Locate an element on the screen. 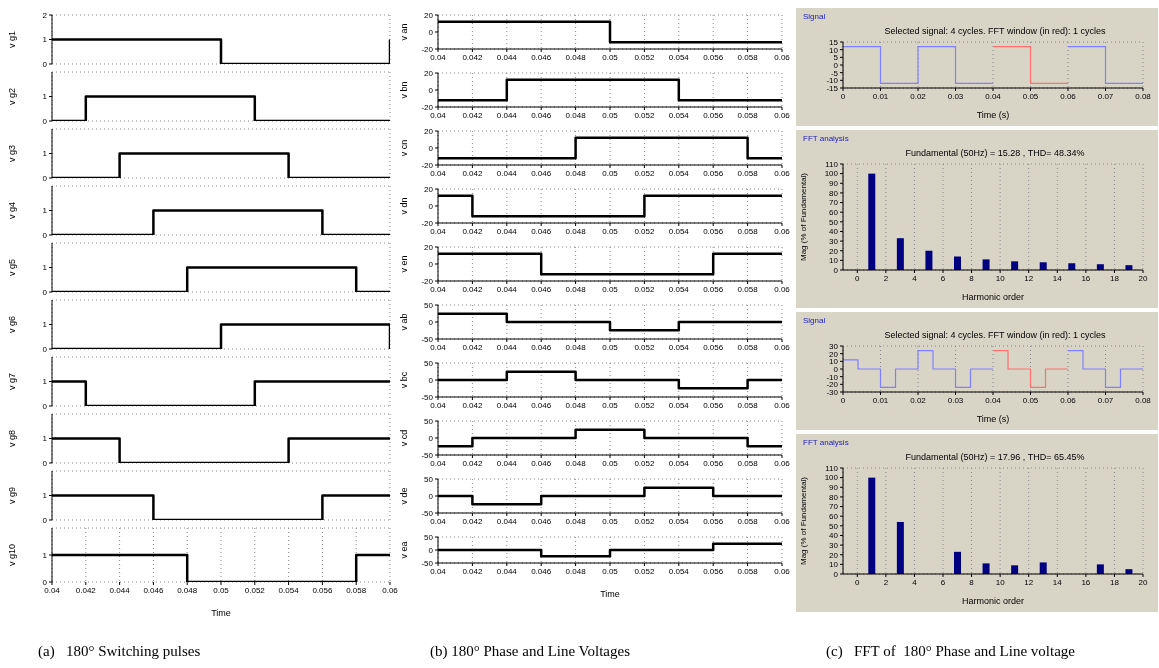  y-tick-label: 50 is located at coordinates (429, 479).